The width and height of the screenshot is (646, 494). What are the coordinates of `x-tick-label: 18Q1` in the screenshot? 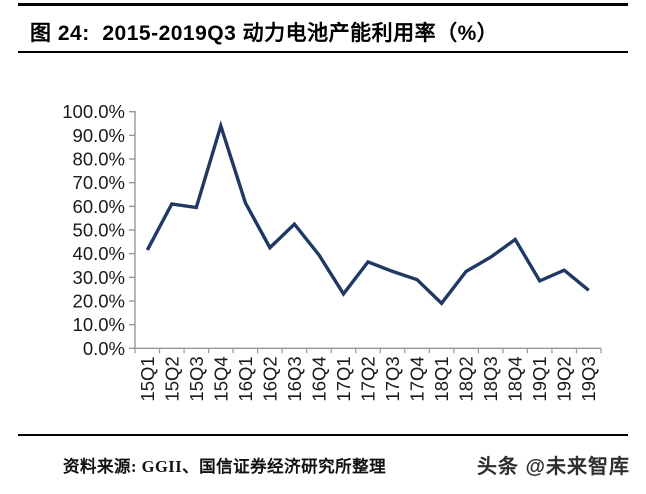 It's located at (441, 378).